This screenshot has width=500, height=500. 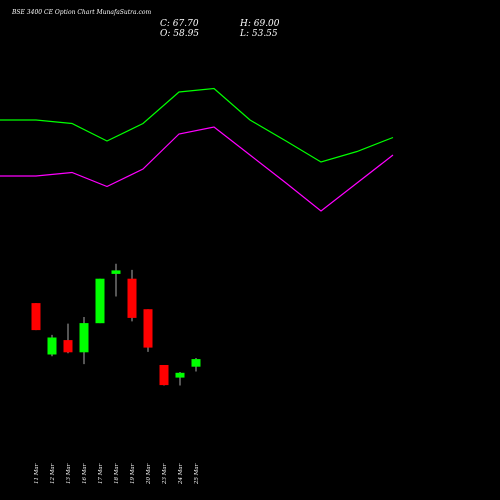 I want to click on x-tick-label: 18 Mar, so click(x=117, y=473).